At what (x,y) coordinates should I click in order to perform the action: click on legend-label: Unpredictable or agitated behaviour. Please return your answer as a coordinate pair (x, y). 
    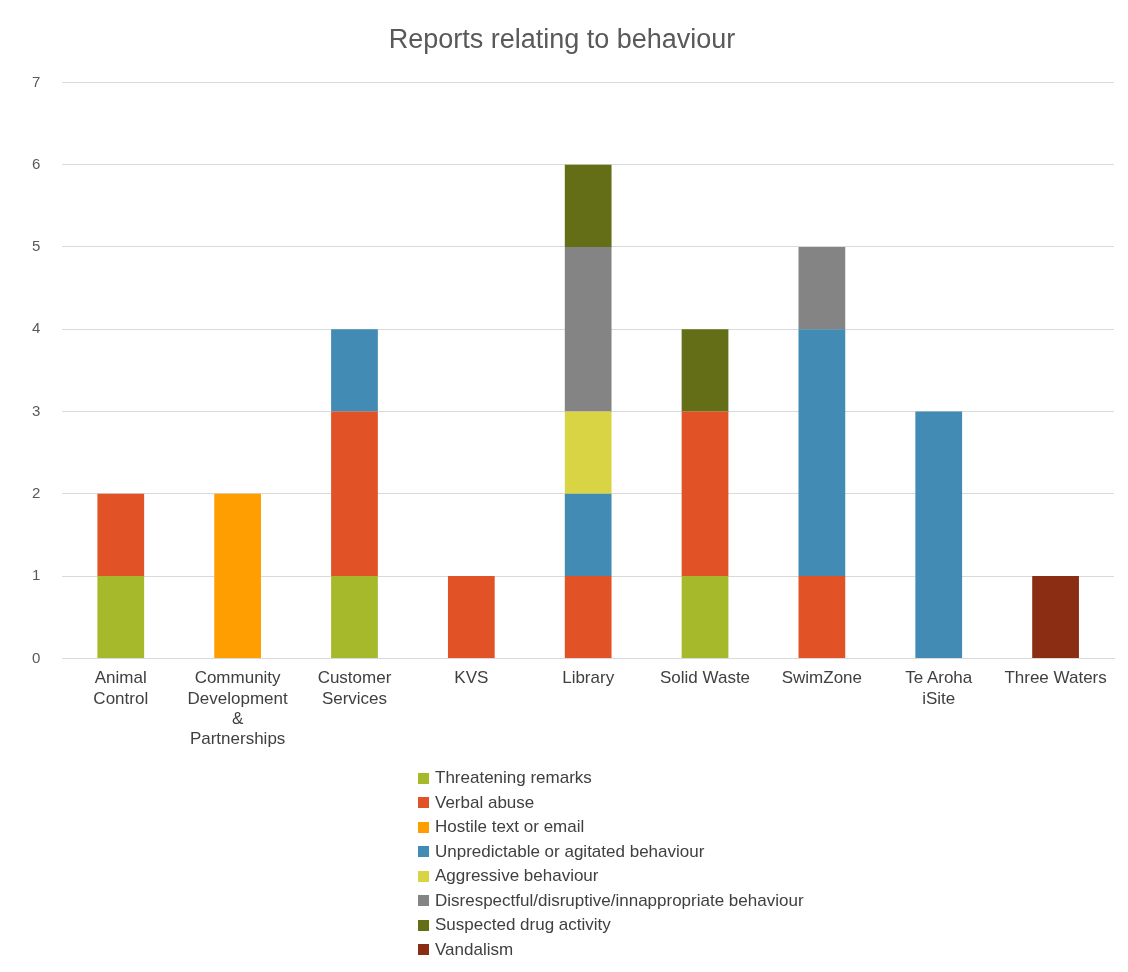
    Looking at the image, I should click on (570, 851).